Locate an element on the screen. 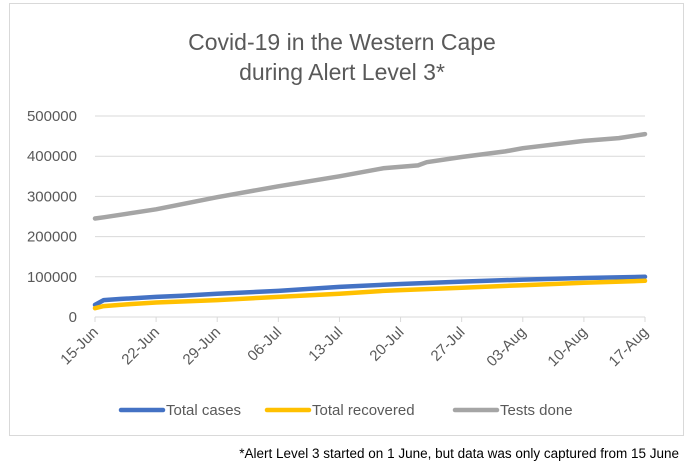  x-tick-label: 27-Jul is located at coordinates (448, 344).